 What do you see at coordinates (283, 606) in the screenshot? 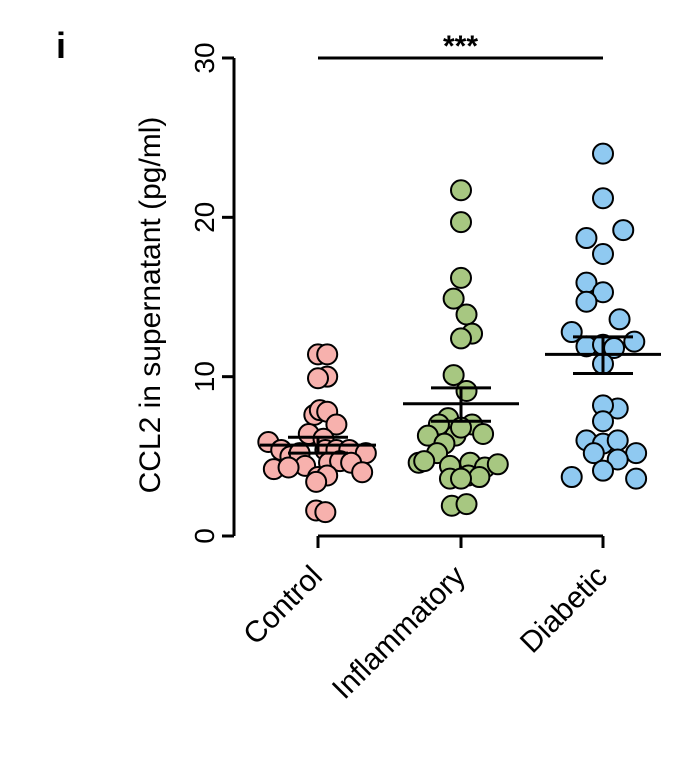
I see `x-tick-label-control: Control` at bounding box center [283, 606].